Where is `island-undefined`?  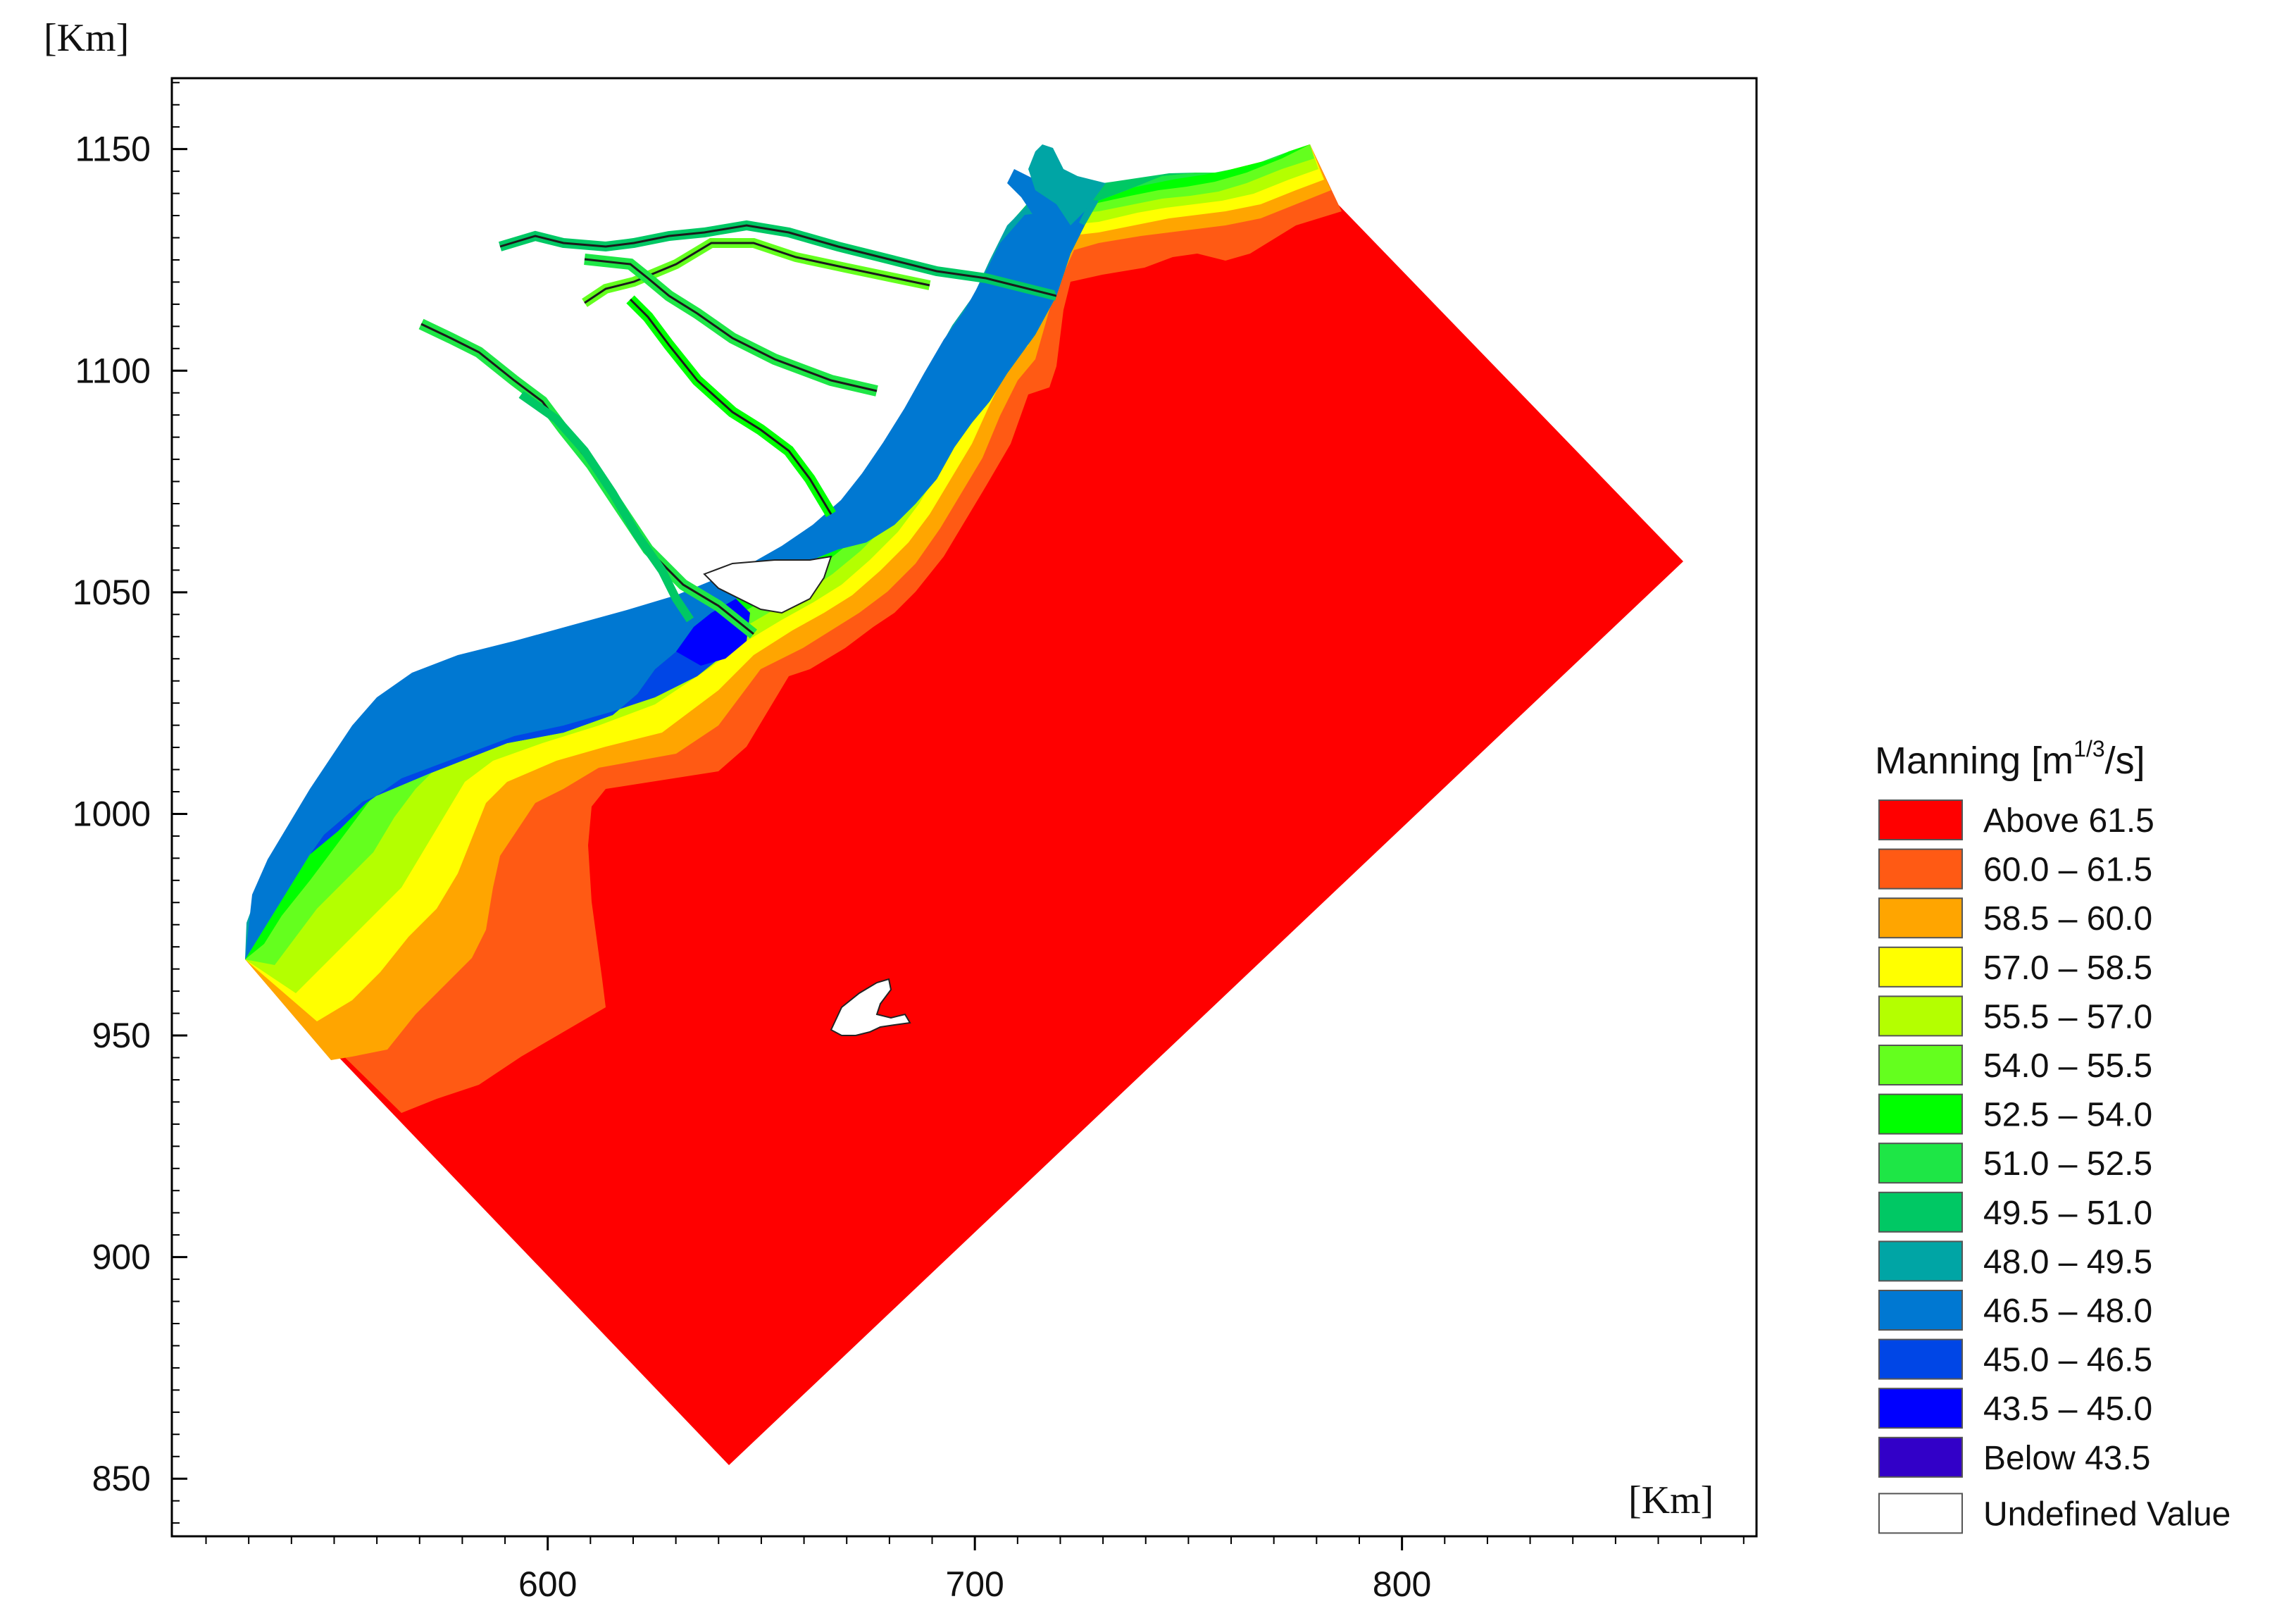
island-undefined is located at coordinates (871, 1007).